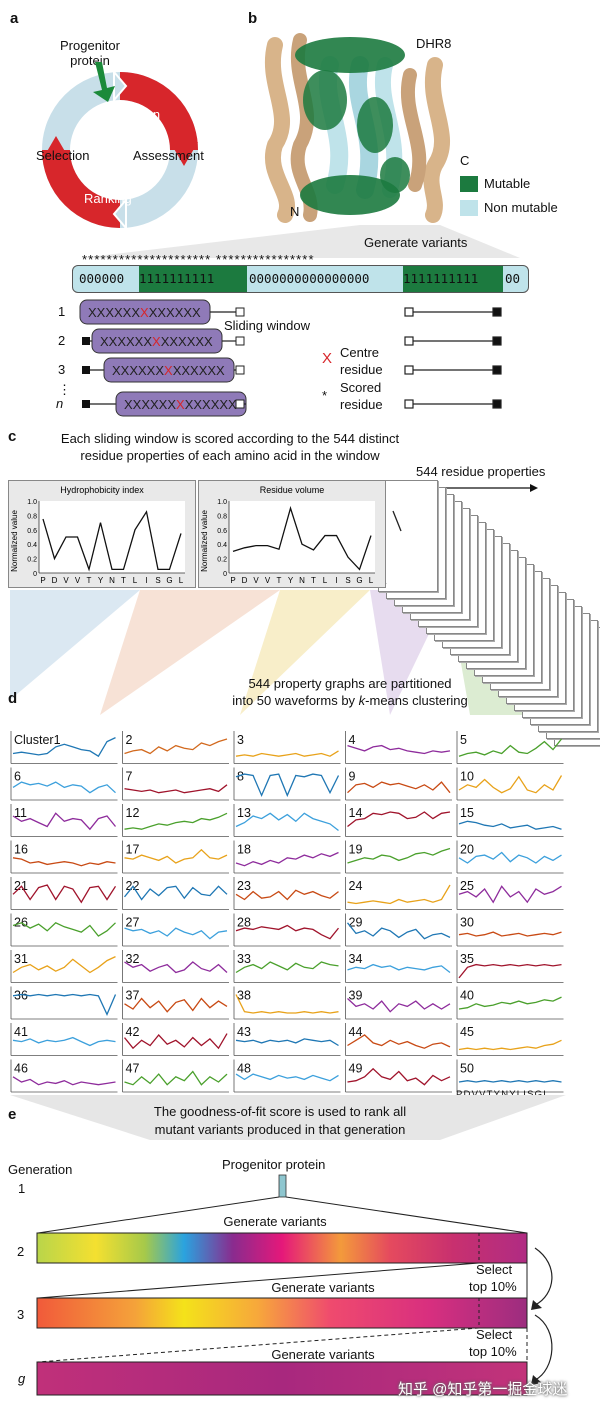  Describe the element at coordinates (463, 740) in the screenshot. I see `cluster-label: 5` at that location.